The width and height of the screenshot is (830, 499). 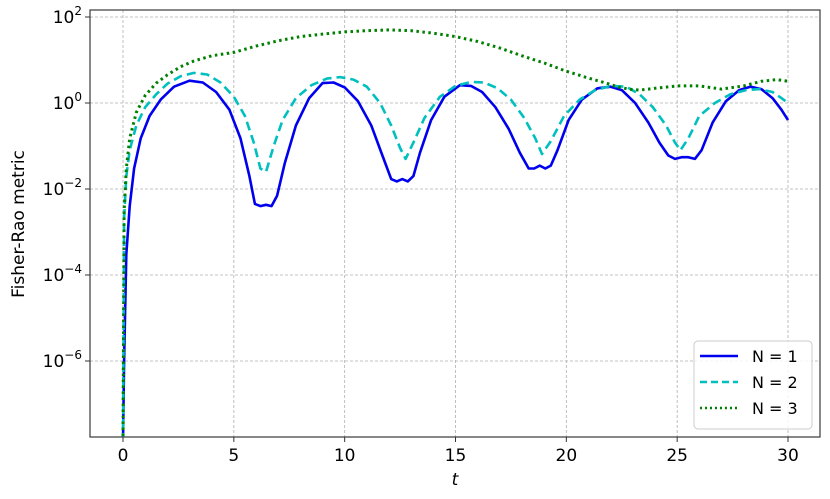 What do you see at coordinates (19, 224) in the screenshot?
I see `y-axis-label: Fisher-Rao metric` at bounding box center [19, 224].